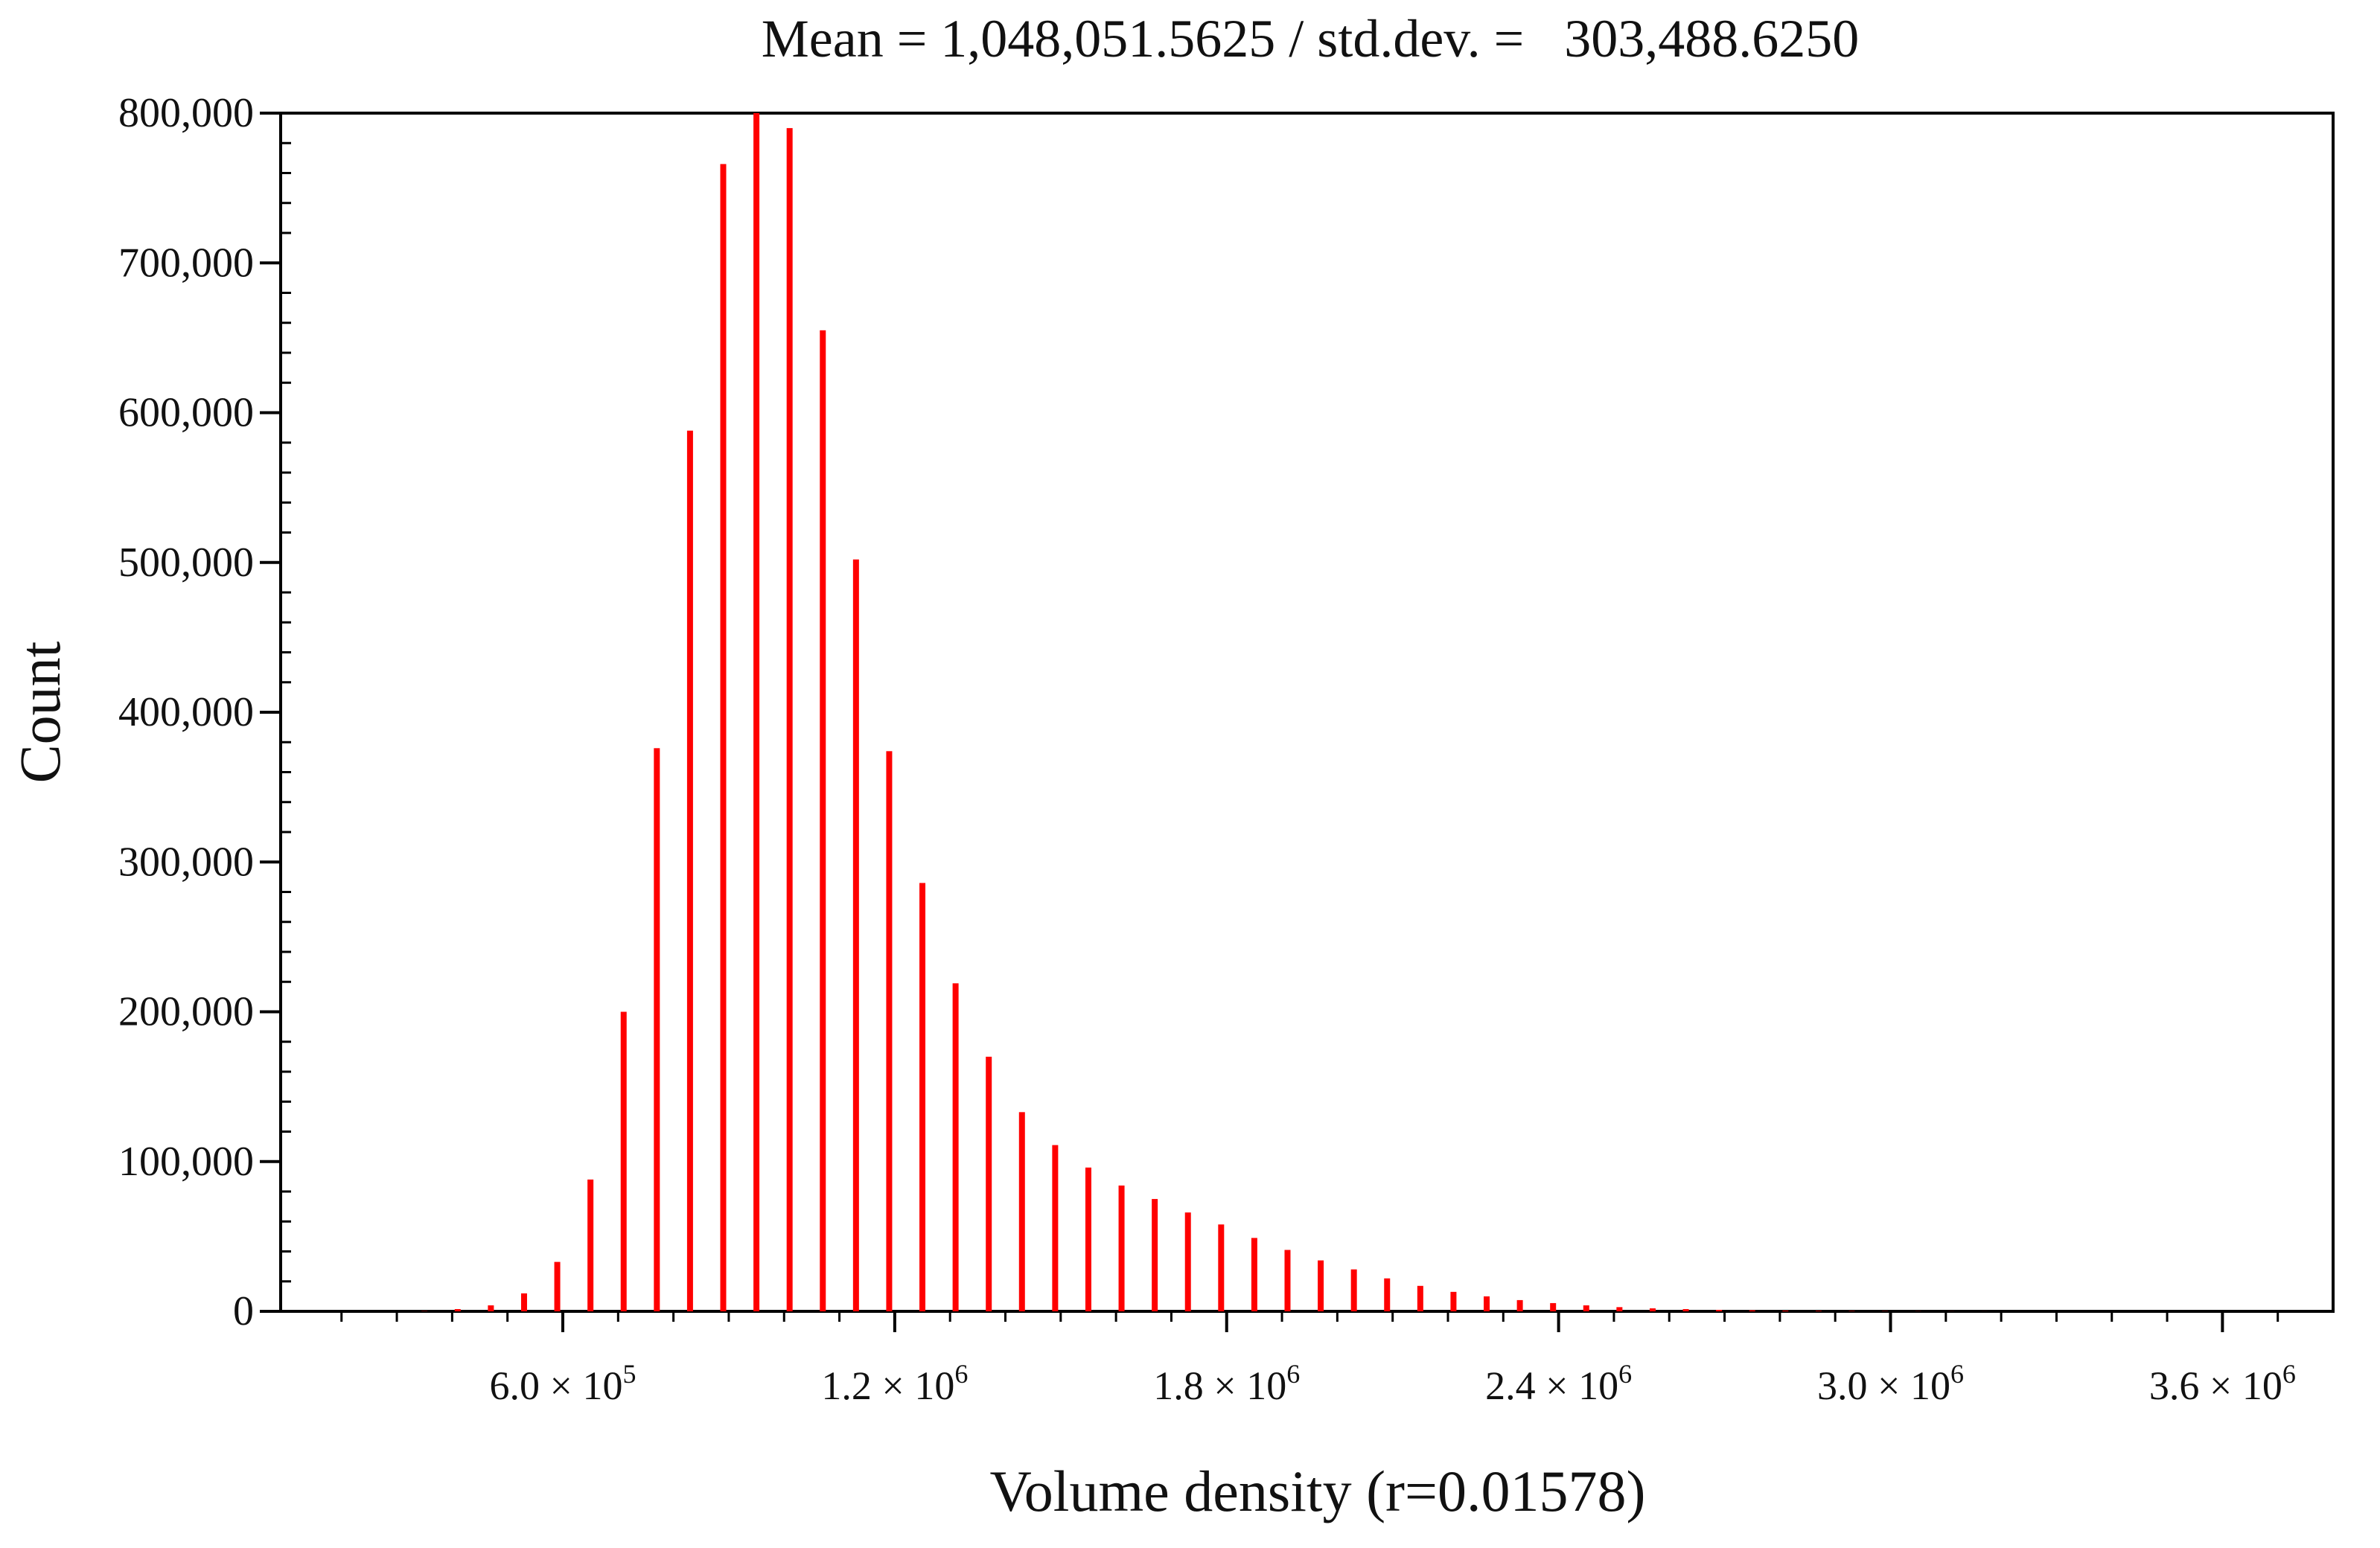  Describe the element at coordinates (186, 563) in the screenshot. I see `y-tick-label: 500,000` at that location.